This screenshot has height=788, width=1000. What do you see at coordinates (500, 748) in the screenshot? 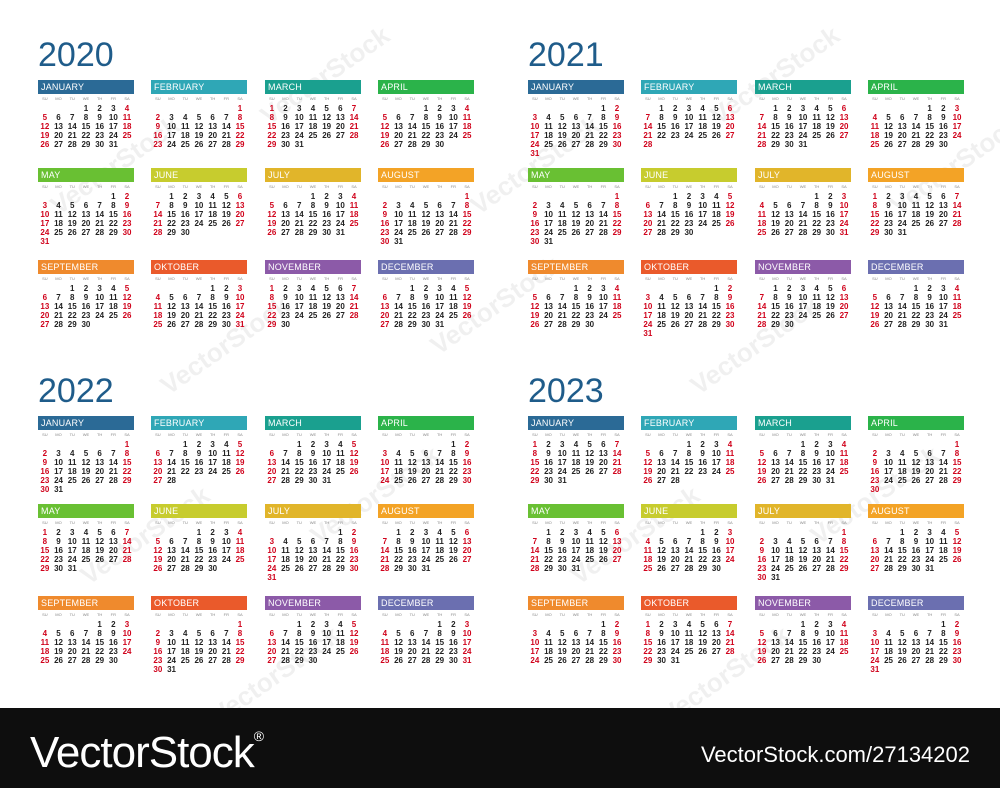
I see `footer-bar: VectorStock® VectorStock.com/27134202` at bounding box center [500, 748].